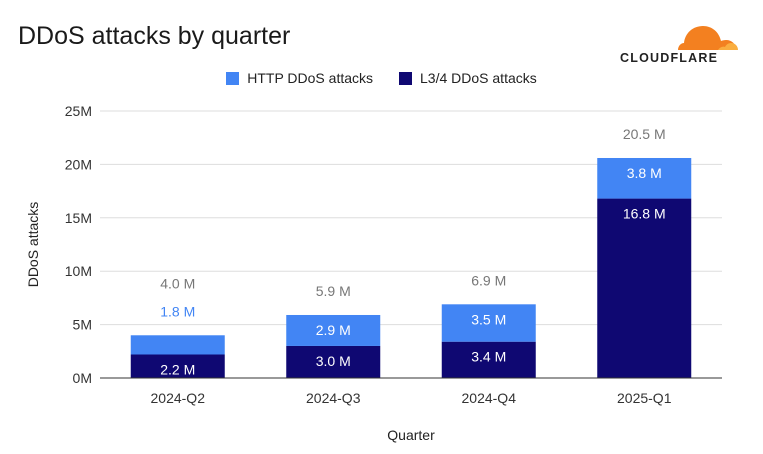  What do you see at coordinates (333, 398) in the screenshot?
I see `x-tick-label: 2024-Q3` at bounding box center [333, 398].